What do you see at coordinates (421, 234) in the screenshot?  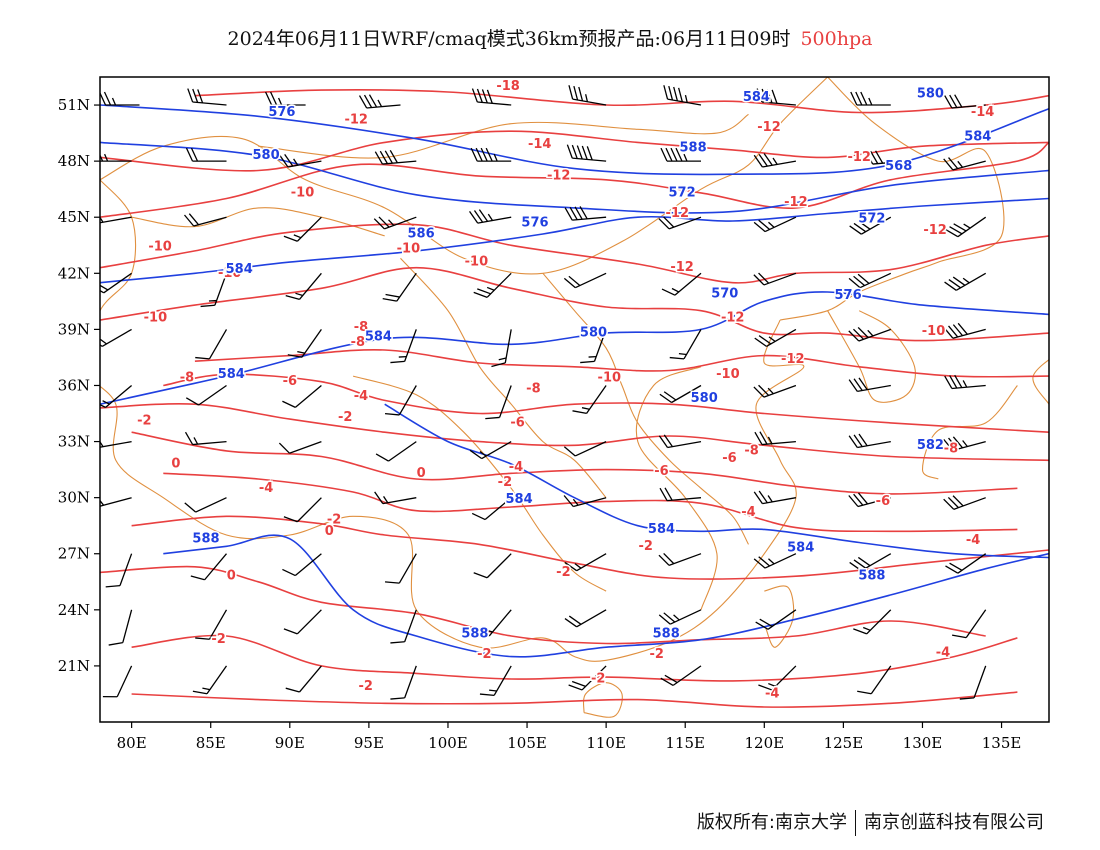 I see `height-label: 586` at bounding box center [421, 234].